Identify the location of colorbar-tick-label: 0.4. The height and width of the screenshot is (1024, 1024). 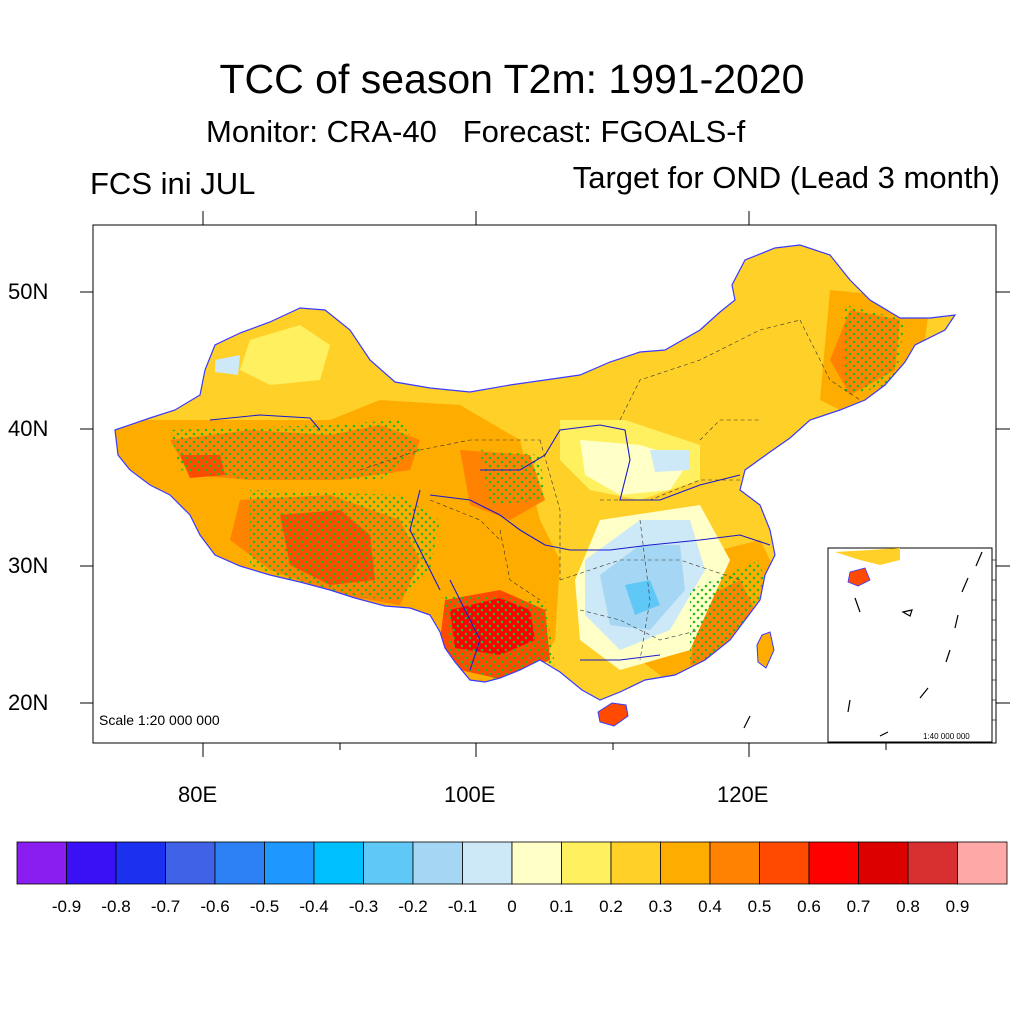
(710, 906).